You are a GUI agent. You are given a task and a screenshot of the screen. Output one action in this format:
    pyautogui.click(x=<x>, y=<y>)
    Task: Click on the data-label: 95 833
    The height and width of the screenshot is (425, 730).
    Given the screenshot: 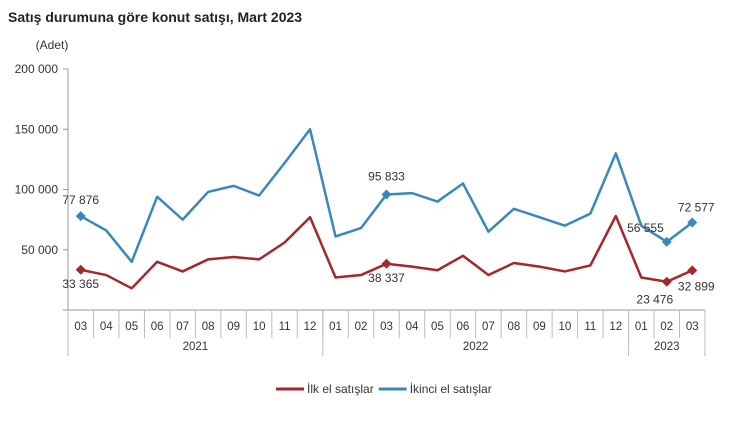 What is the action you would take?
    pyautogui.click(x=386, y=177)
    